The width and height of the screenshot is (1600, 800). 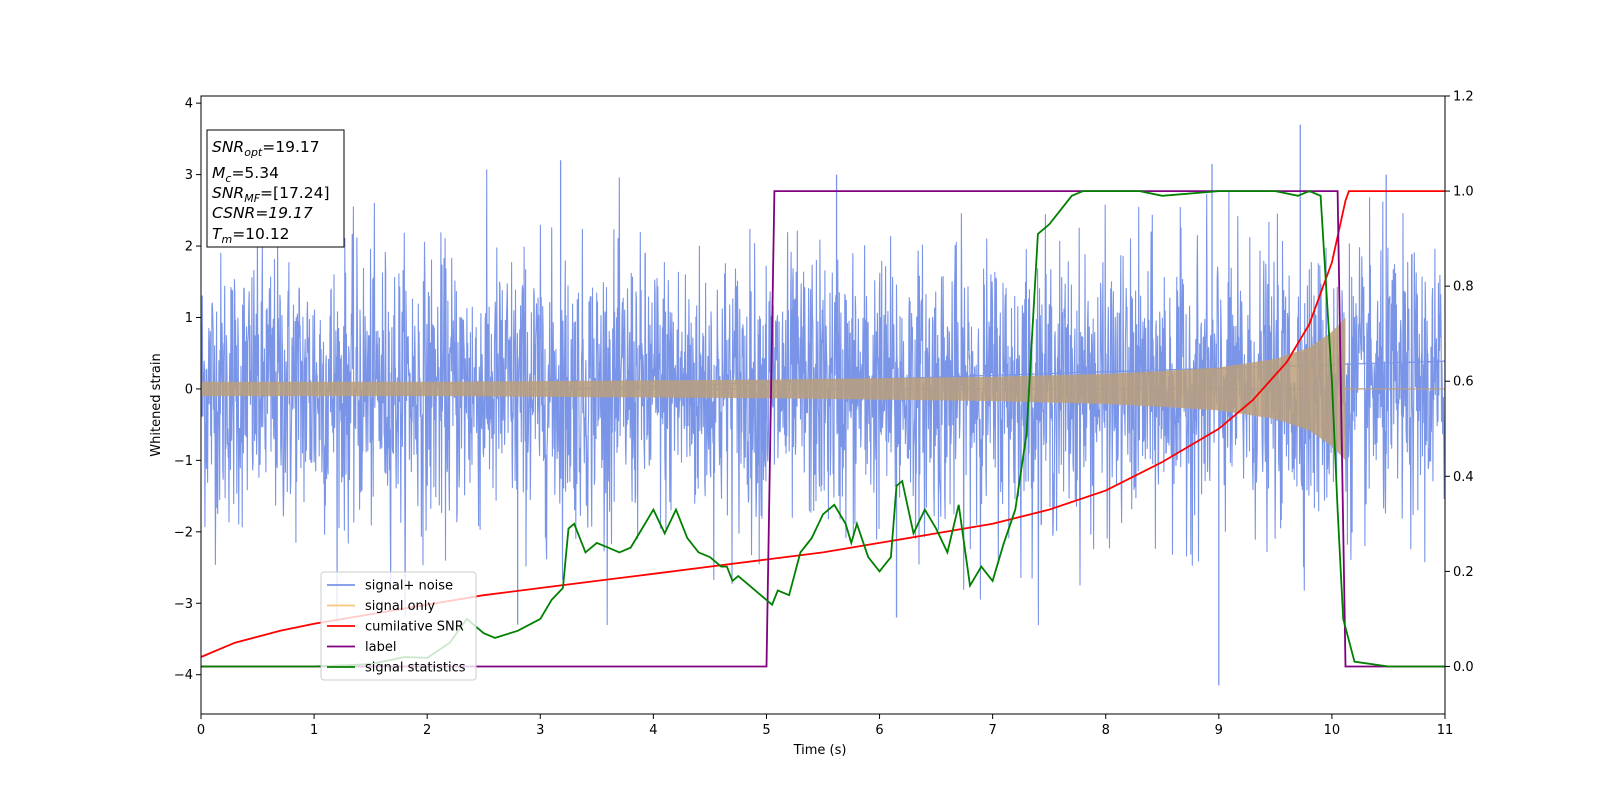 What do you see at coordinates (1463, 97) in the screenshot?
I see `y2-tick-label: 1.2` at bounding box center [1463, 97].